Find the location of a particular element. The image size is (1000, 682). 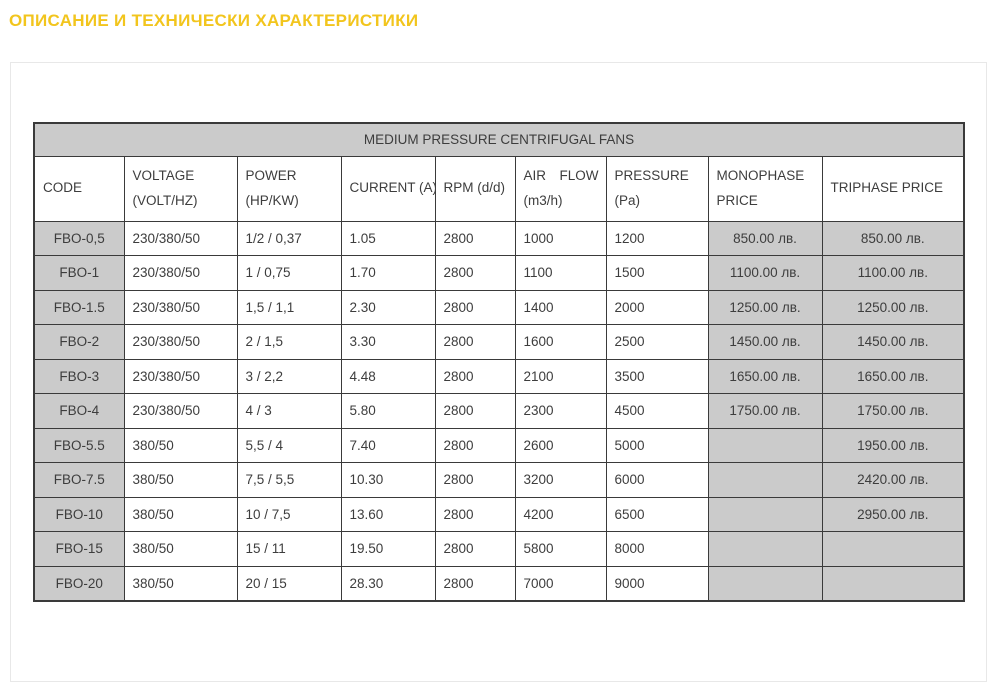

table-row: FBO-15 380/50 15 / 11 19.50 2800 5800 8000 is located at coordinates (499, 549).